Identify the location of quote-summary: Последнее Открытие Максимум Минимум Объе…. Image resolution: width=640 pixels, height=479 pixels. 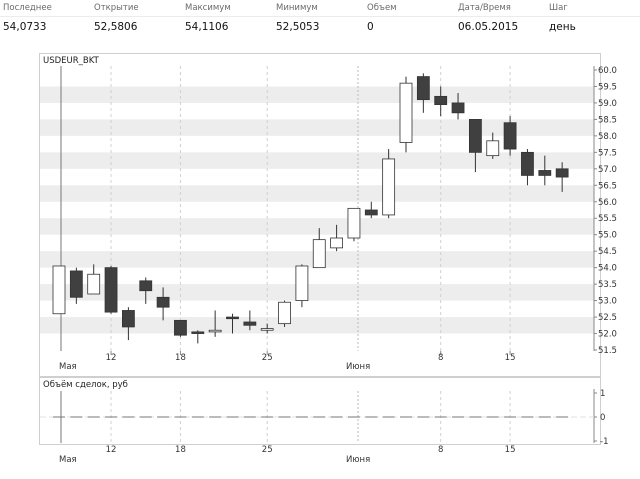
(320, 20).